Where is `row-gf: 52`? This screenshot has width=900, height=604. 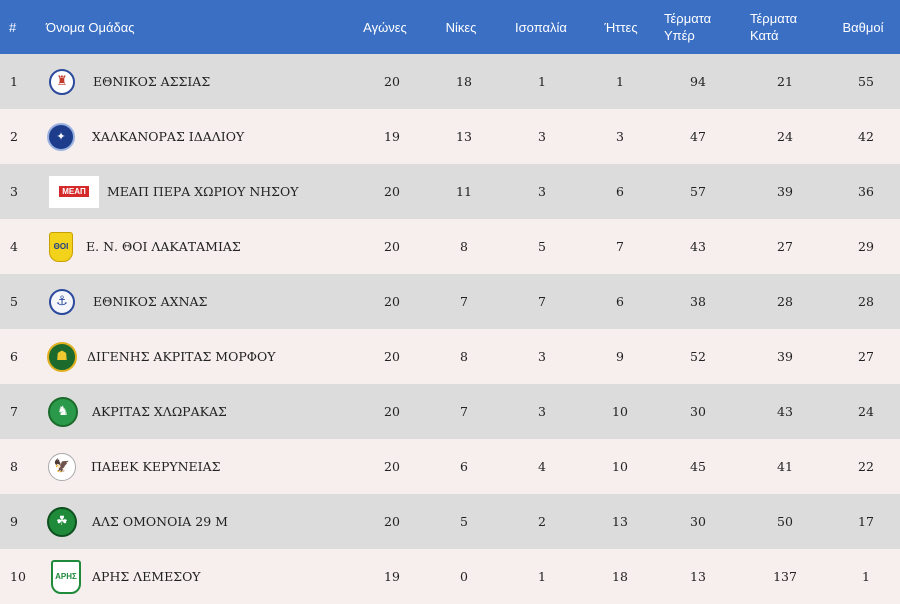 row-gf: 52 is located at coordinates (698, 356).